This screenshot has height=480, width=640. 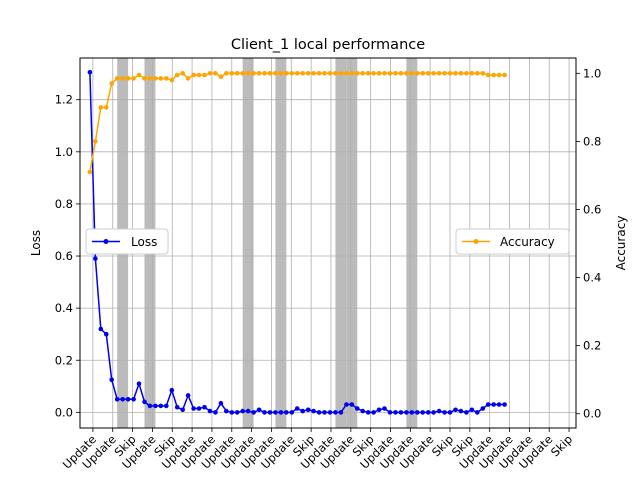 I want to click on legend-accuracy-label: Accuracy, so click(x=527, y=242).